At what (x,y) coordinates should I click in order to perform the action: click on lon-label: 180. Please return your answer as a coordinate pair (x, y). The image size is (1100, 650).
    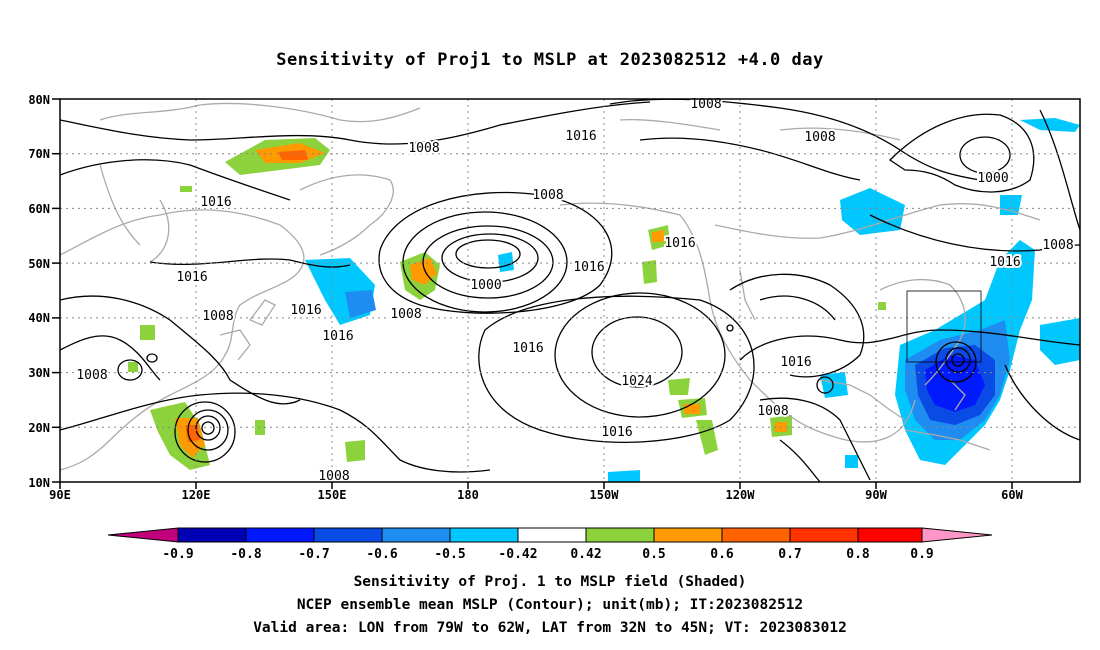
    Looking at the image, I should click on (468, 495).